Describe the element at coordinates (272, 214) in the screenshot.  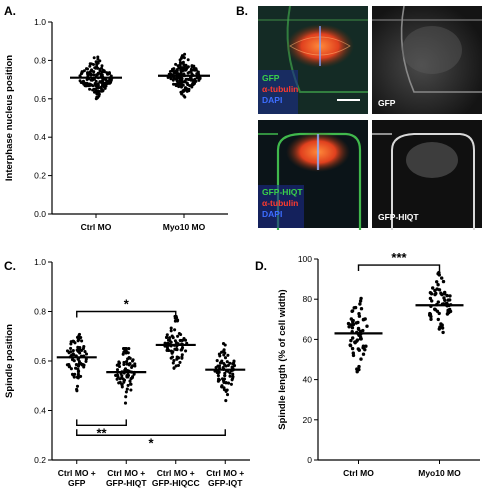
I see `legend-dapi-2: DAPI` at that location.